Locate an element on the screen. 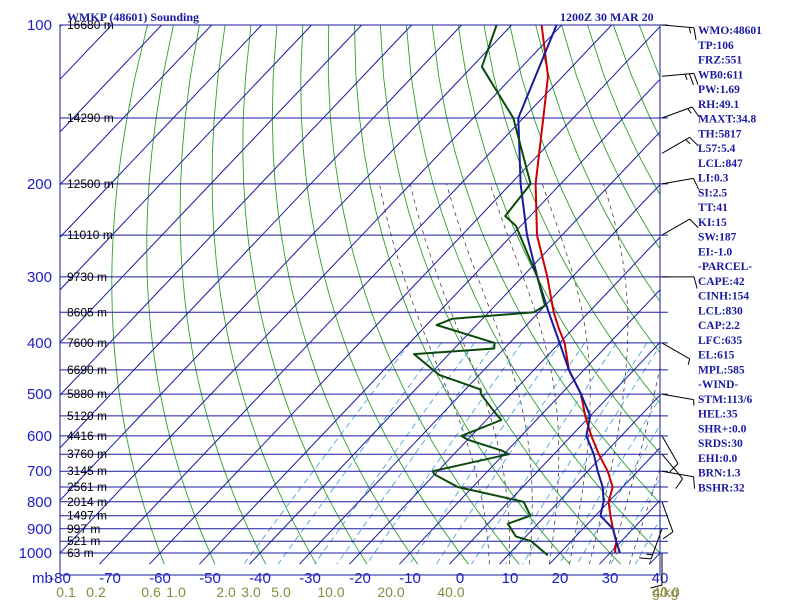 This screenshot has width=800, height=600. mixing-ratio-label: 1.0 is located at coordinates (176, 592).